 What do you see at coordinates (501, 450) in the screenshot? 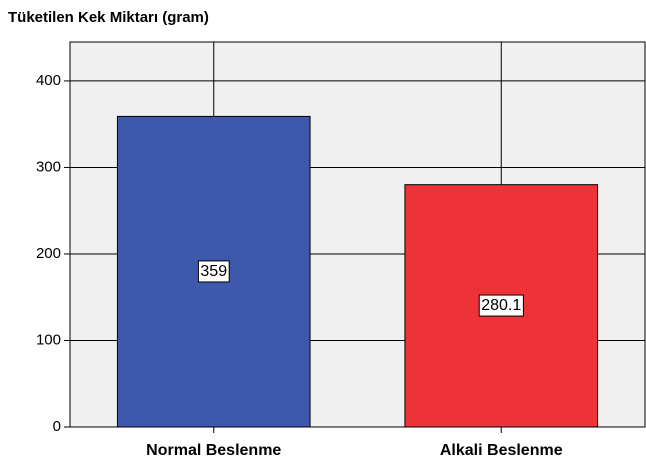
I see `x-tick-label: Alkali Beslenme` at bounding box center [501, 450].